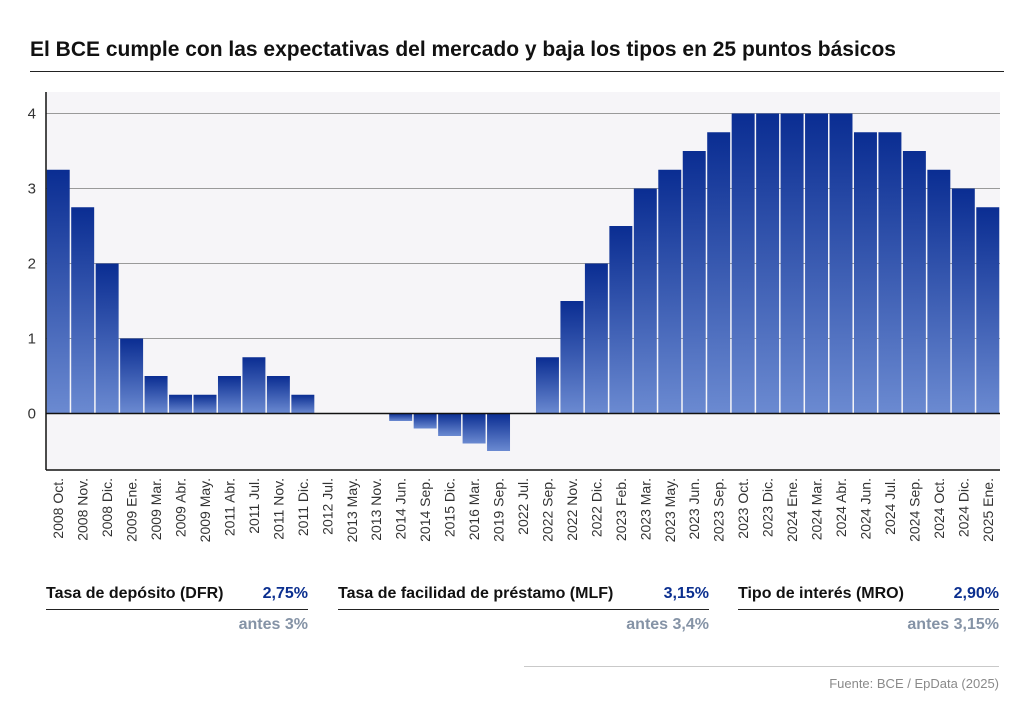 The image size is (1024, 707). What do you see at coordinates (303, 507) in the screenshot?
I see `x-tick-label: 2011 Dic.` at bounding box center [303, 507].